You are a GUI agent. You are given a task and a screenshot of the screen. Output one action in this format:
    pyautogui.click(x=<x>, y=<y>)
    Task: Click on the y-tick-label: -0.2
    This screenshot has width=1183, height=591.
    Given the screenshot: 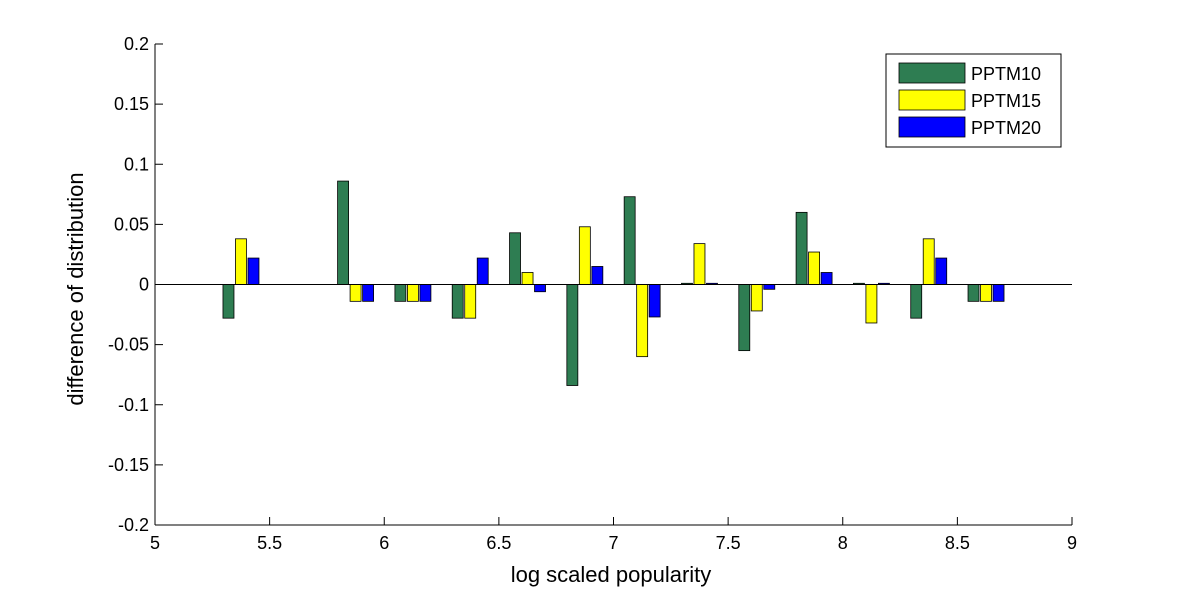 What is the action you would take?
    pyautogui.click(x=133, y=525)
    